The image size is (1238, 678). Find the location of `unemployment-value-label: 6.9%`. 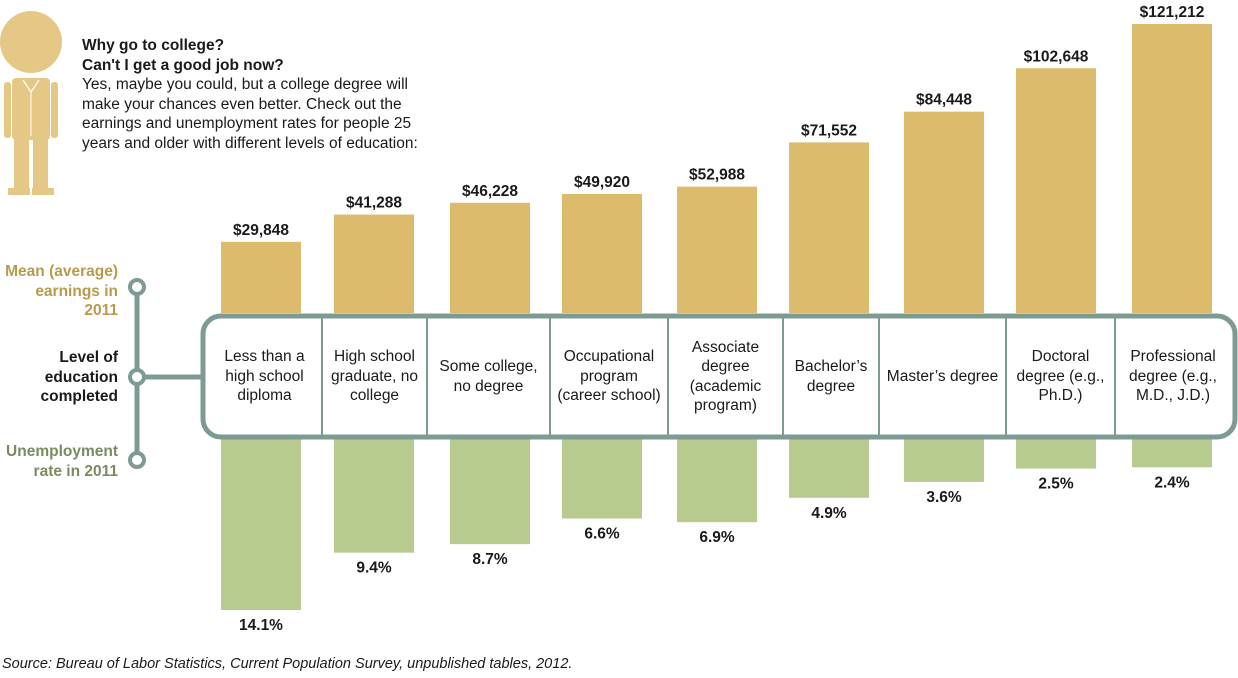

unemployment-value-label: 6.9% is located at coordinates (717, 537).